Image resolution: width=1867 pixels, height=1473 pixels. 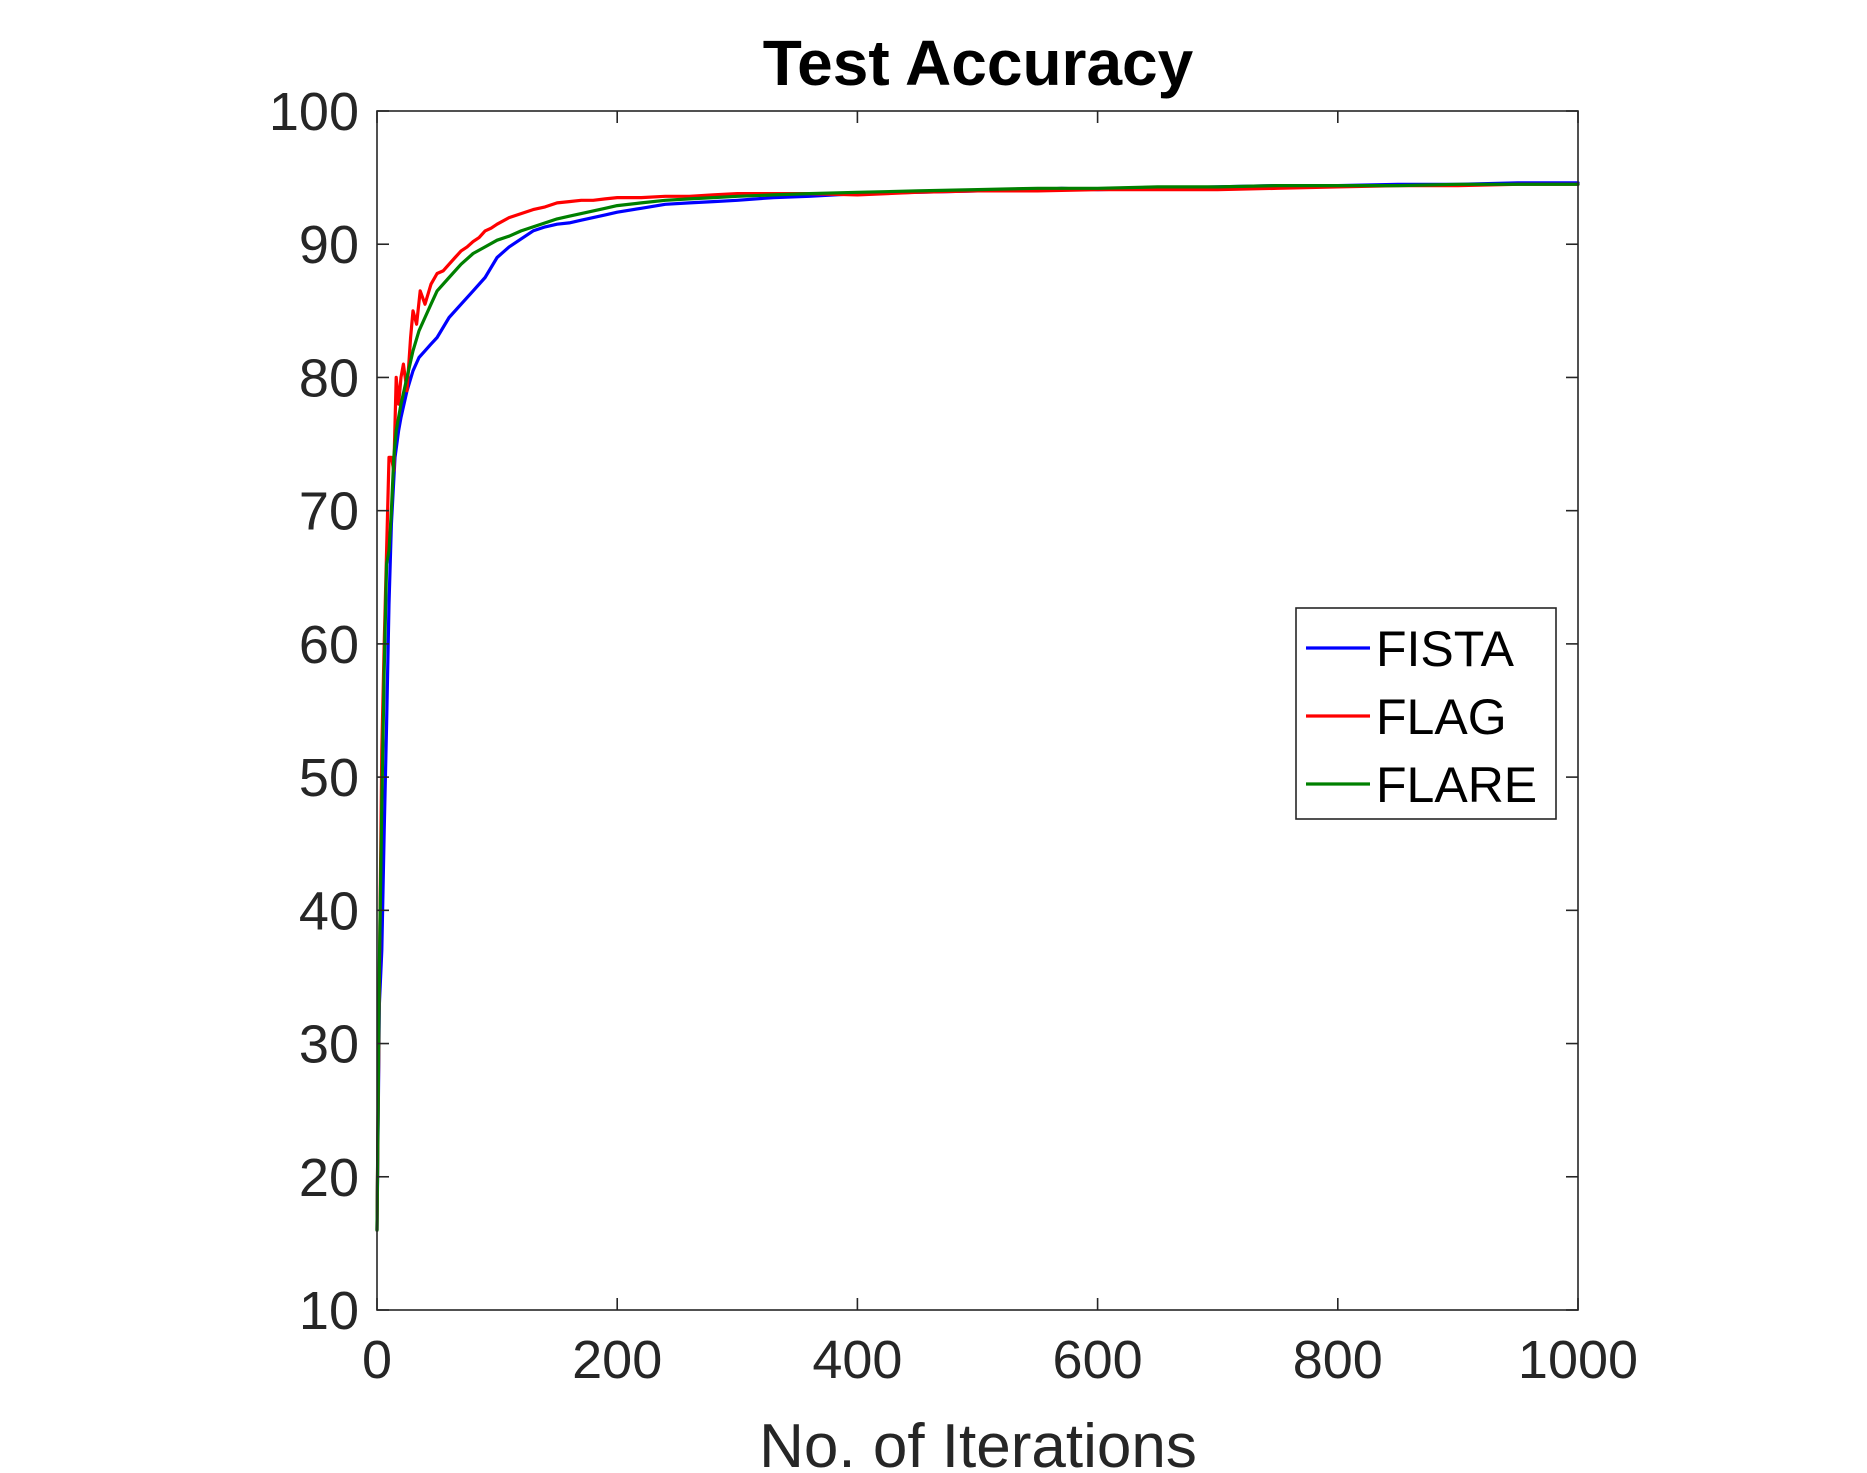 I want to click on x-tick-label: 200, so click(x=617, y=1360).